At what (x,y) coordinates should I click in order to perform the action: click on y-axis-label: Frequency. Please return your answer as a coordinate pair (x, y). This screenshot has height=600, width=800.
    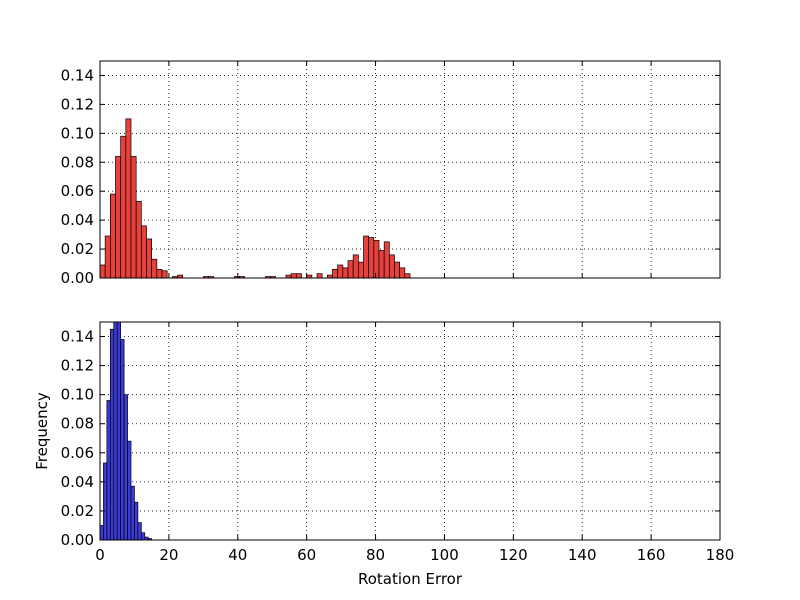
    Looking at the image, I should click on (42, 431).